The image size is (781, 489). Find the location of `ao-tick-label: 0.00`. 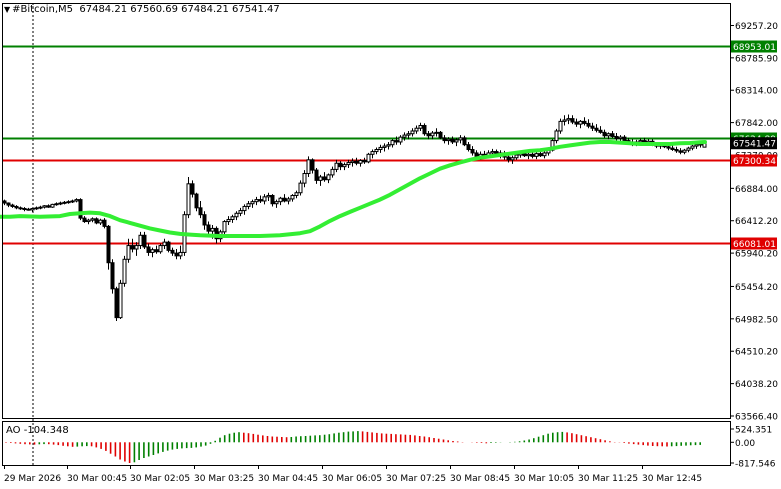

ao-tick-label: 0.00 is located at coordinates (745, 444).